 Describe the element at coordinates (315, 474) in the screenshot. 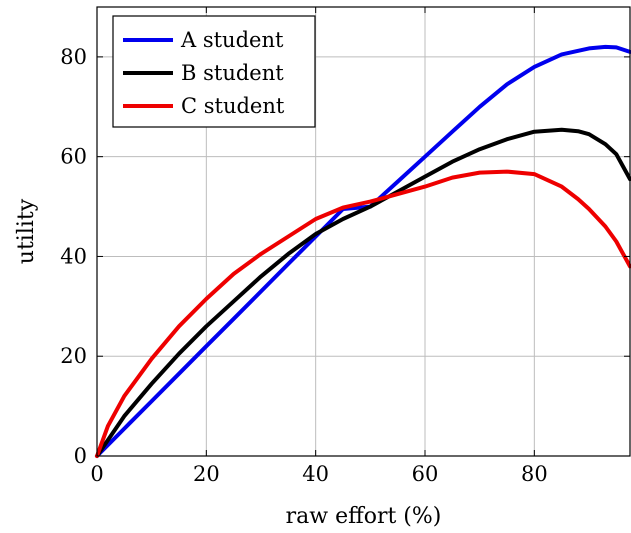

I see `x-tick-label: 40` at that location.